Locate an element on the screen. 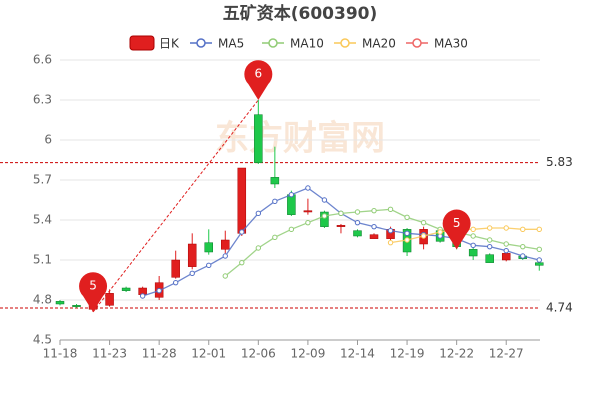 The image size is (600, 404). x-tick-label: 11-23 is located at coordinates (109, 354).